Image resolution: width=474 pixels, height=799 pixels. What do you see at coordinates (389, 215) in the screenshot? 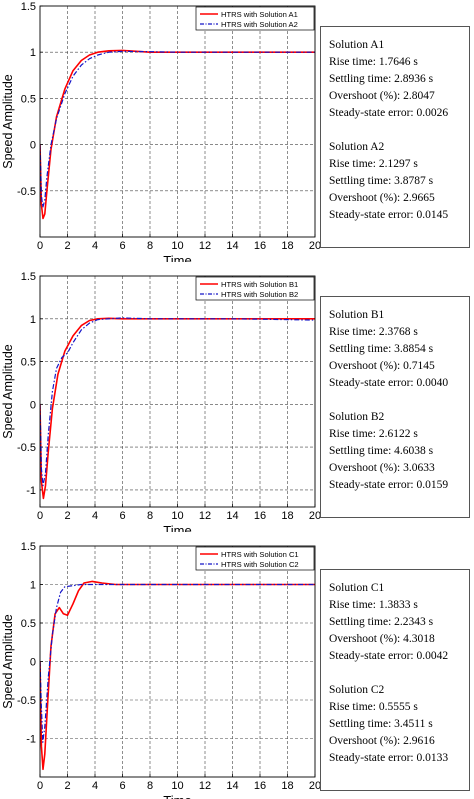
I see `metrics-line: Steady-state error: 0.0145` at bounding box center [389, 215].